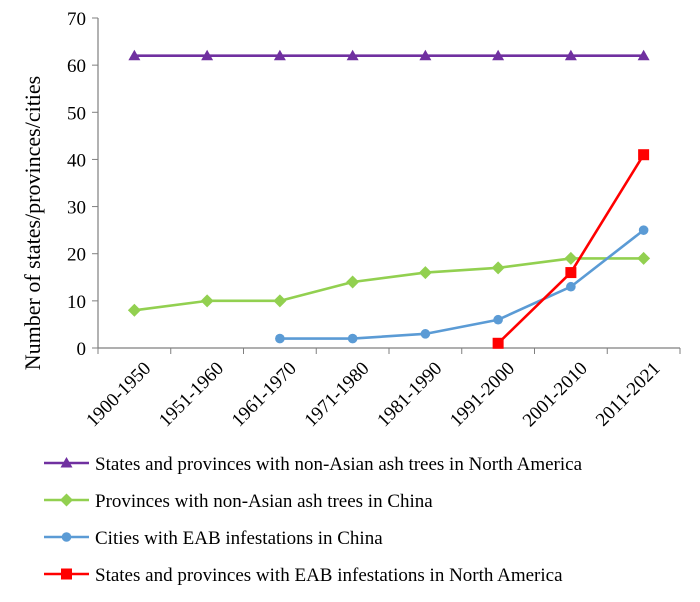 Image resolution: width=700 pixels, height=602 pixels. I want to click on y-tick-label: 0, so click(82, 349).